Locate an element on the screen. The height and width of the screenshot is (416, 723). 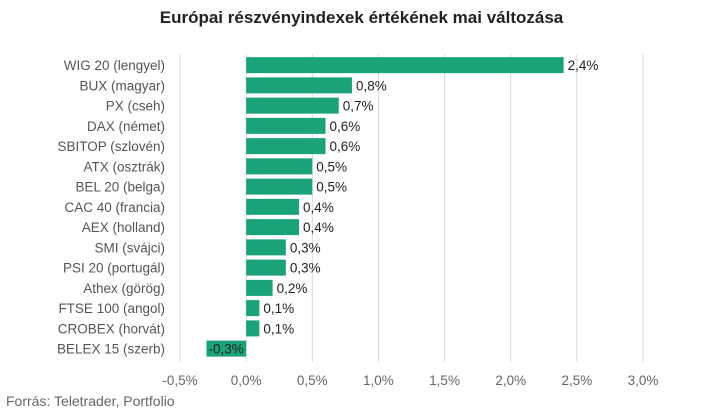
category-label: WIG 20 (lengyel) is located at coordinates (114, 65).